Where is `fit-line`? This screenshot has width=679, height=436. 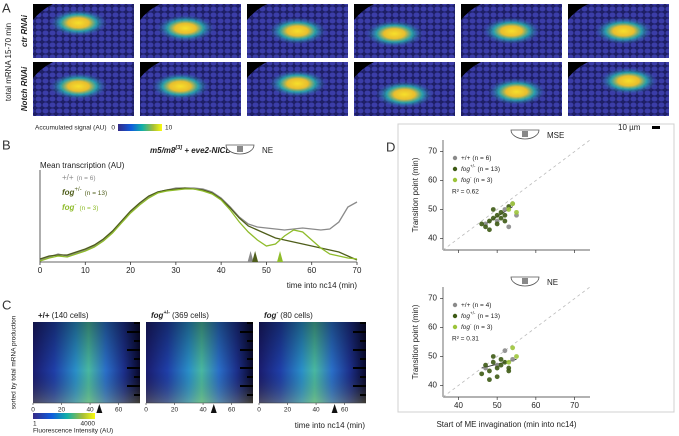
fit-line is located at coordinates (499, 363).